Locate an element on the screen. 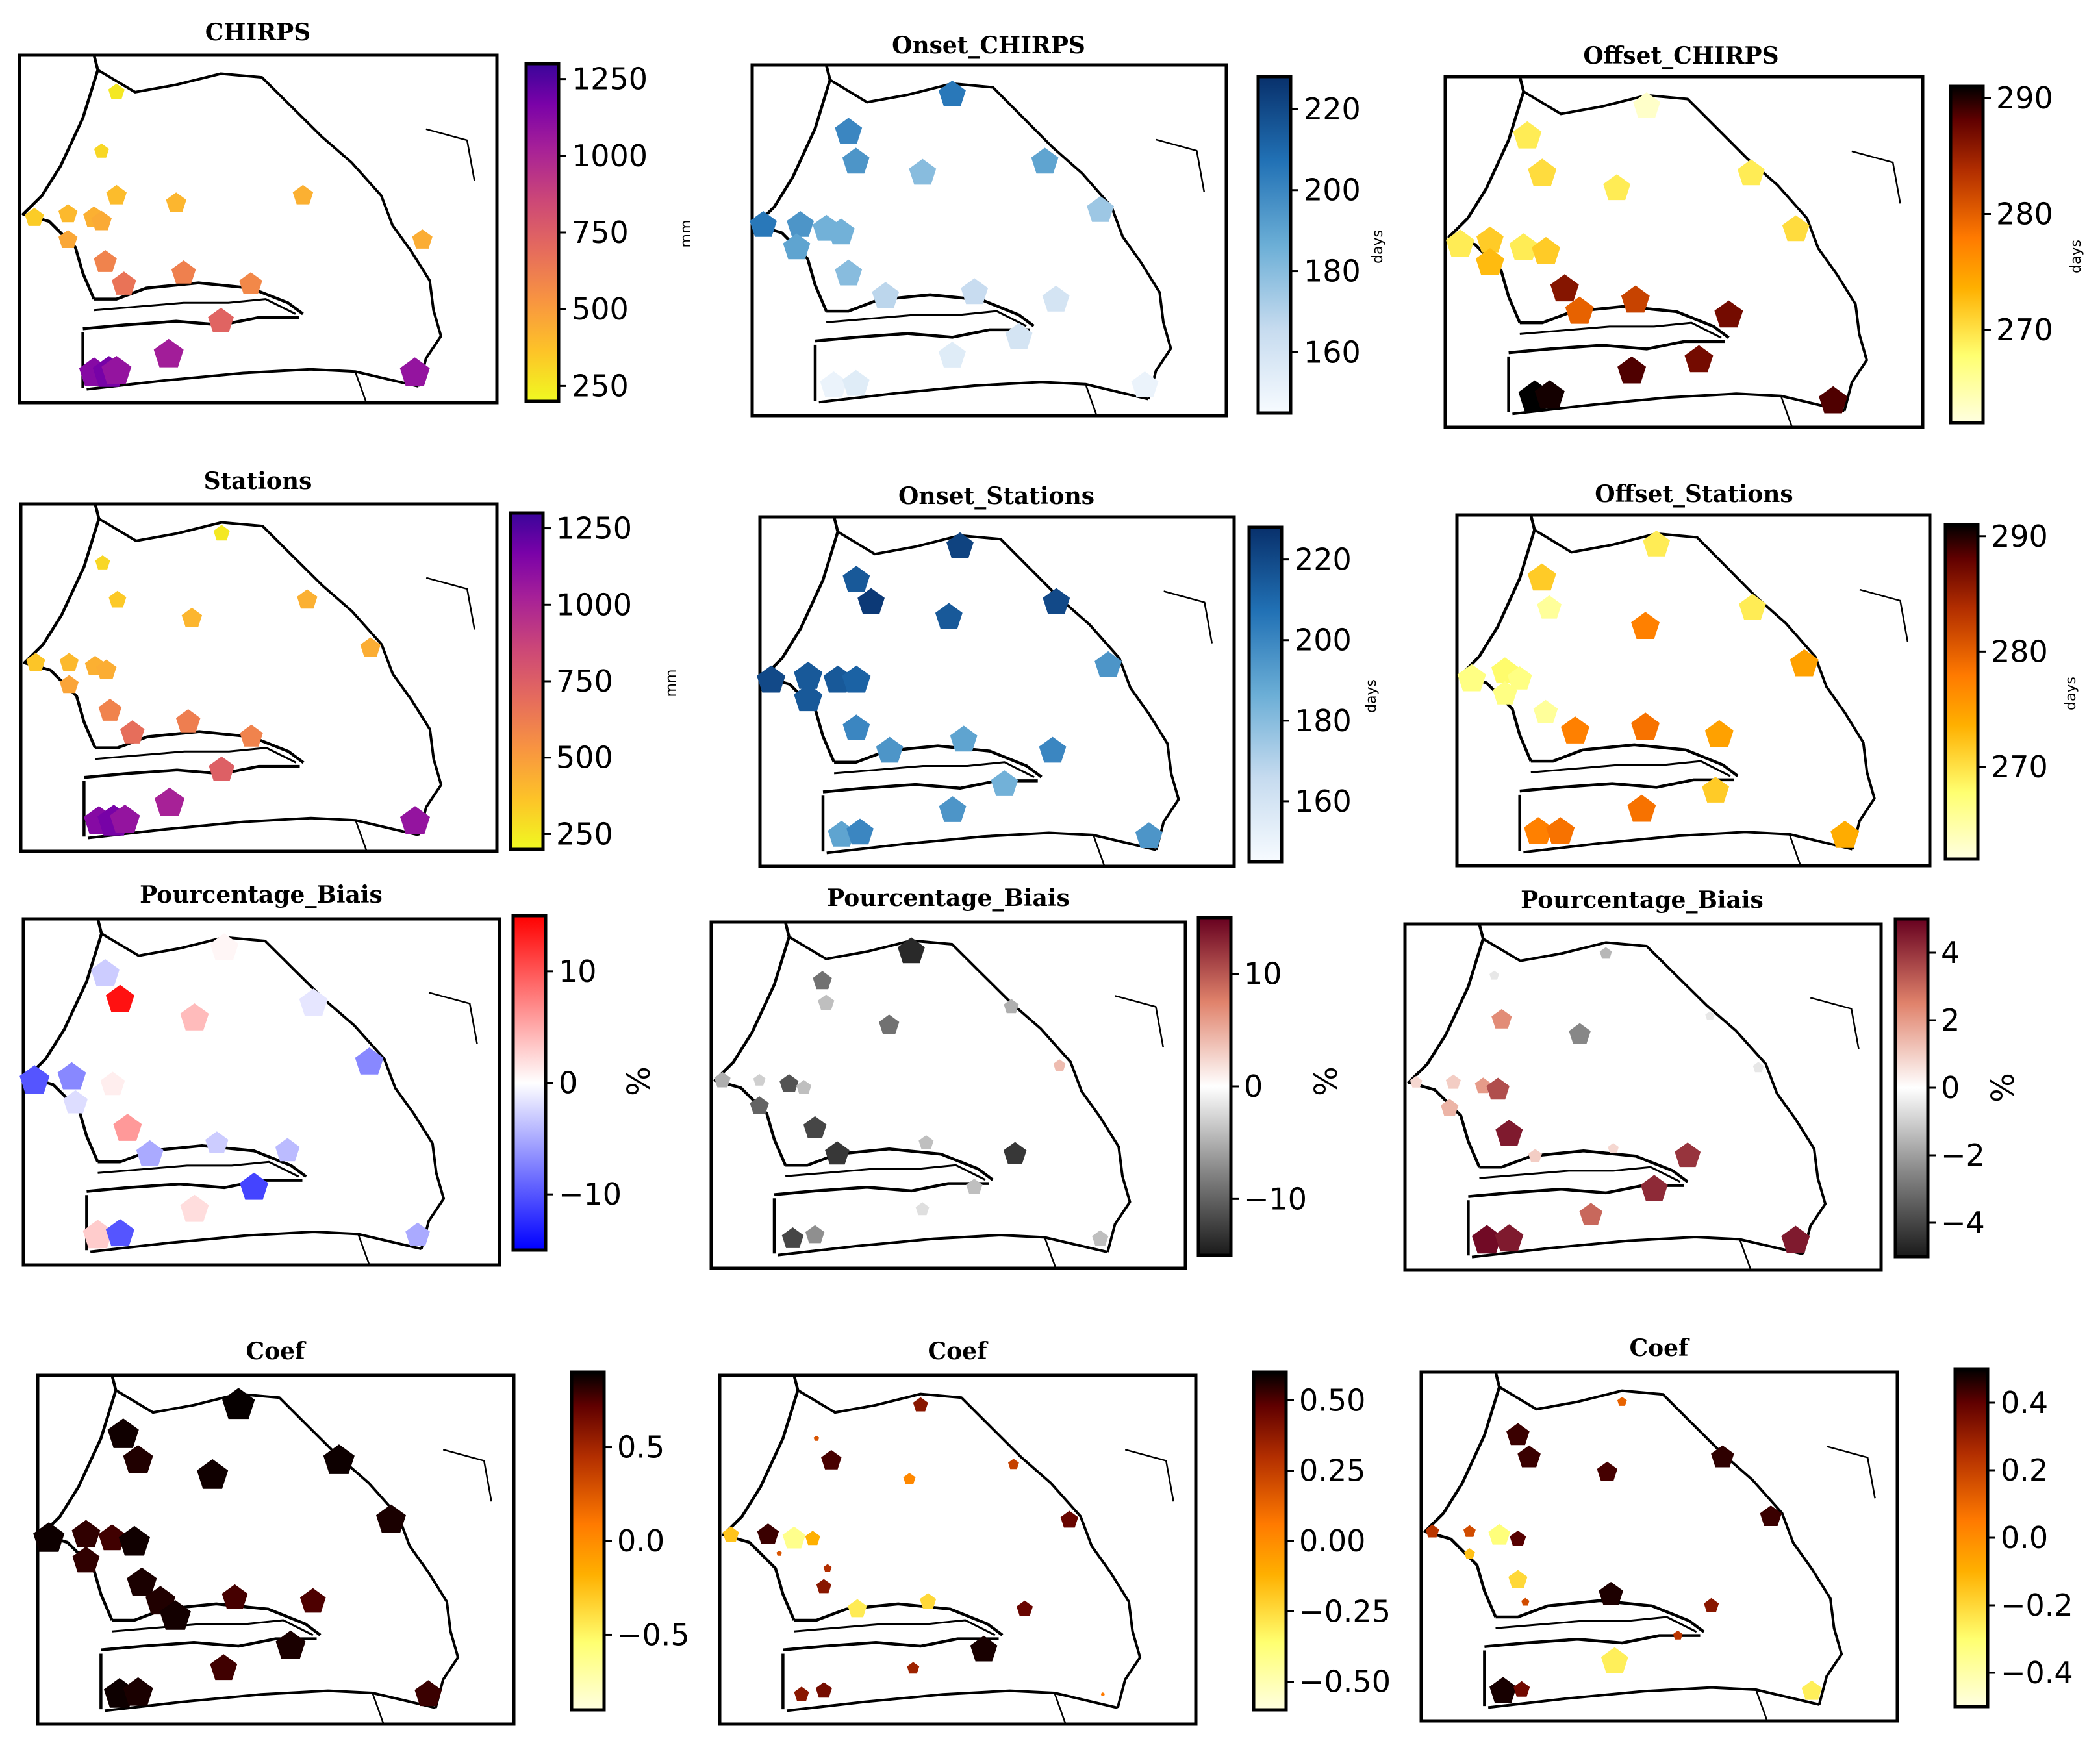  map-panel-11: Coef −0.50 −0.25 0.00 0.25 0.50 is located at coordinates (1054, 1532).